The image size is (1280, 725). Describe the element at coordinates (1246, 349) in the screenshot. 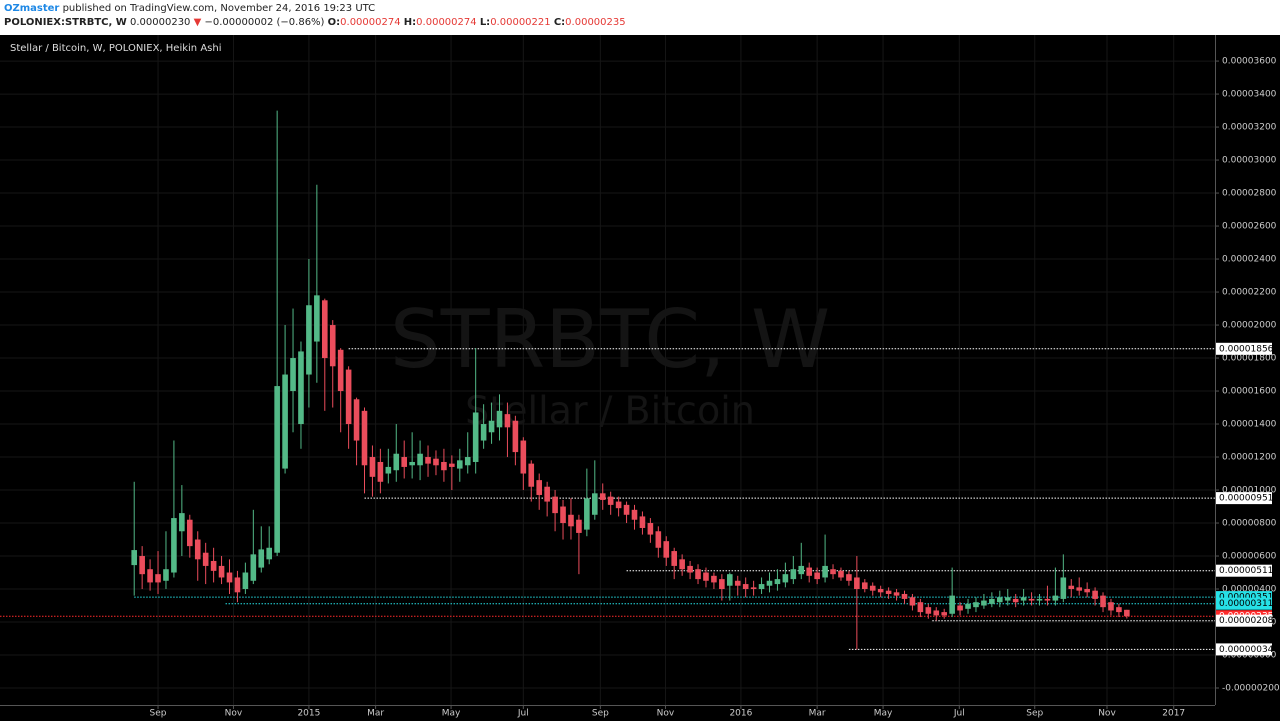

I see `price-label: 0.00001856` at that location.